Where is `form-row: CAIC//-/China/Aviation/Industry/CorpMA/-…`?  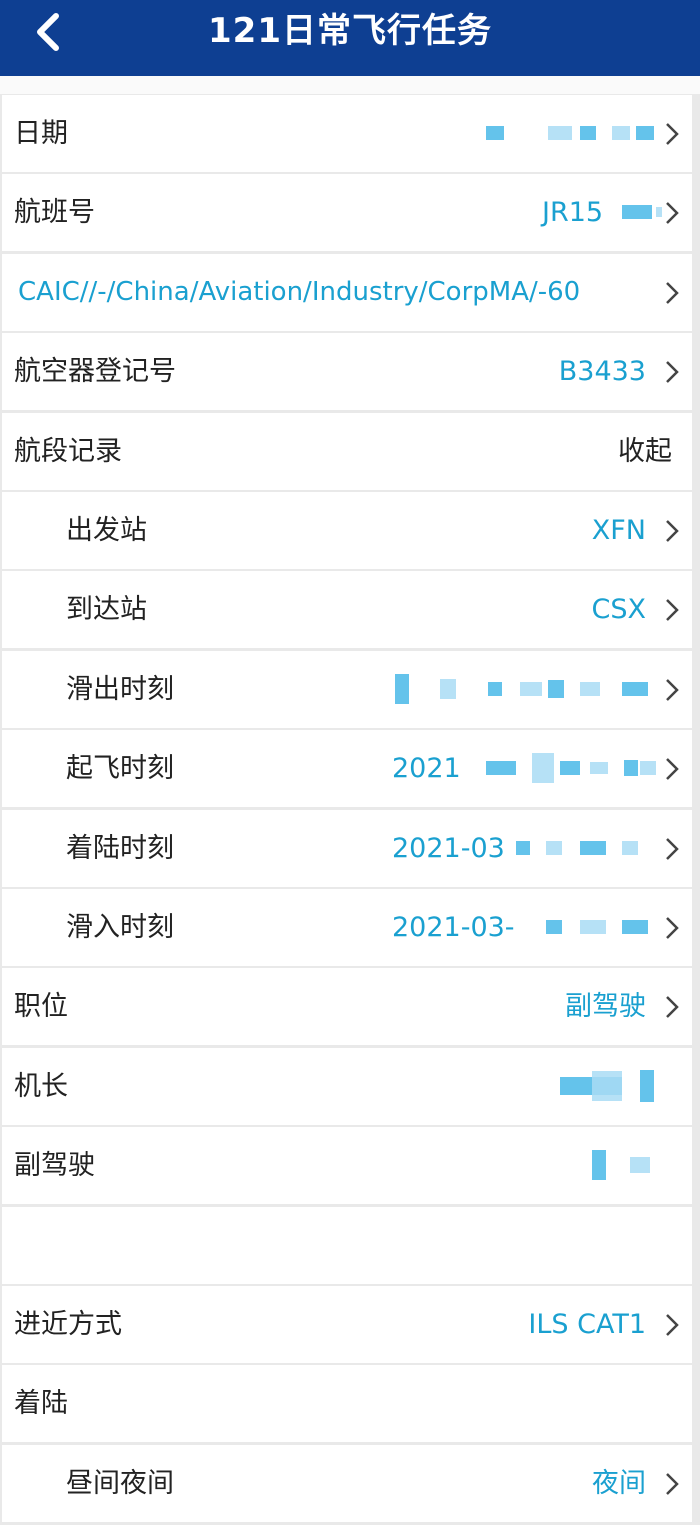 form-row: CAIC//-/China/Aviation/Industry/CorpMA/-… is located at coordinates (347, 292).